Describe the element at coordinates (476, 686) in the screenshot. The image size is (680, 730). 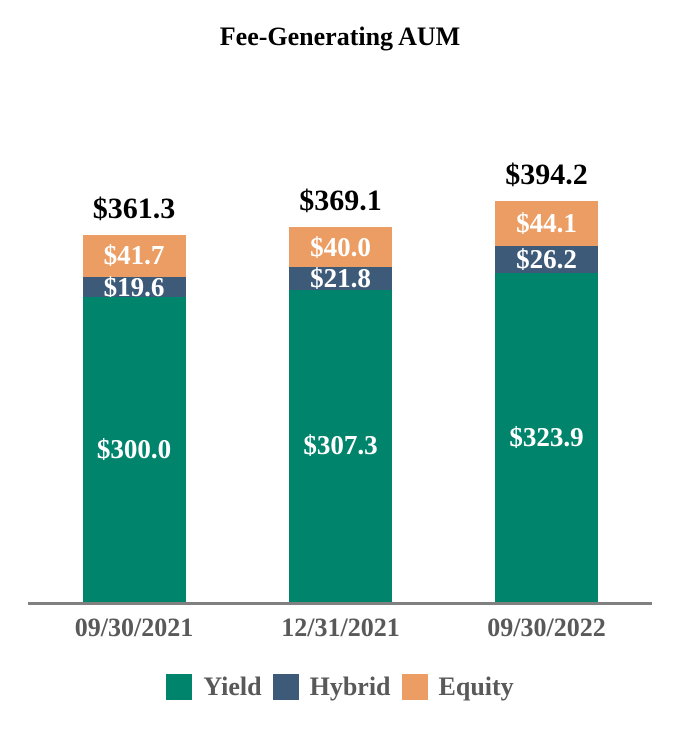
I see `legend-label-equity: Equity` at that location.